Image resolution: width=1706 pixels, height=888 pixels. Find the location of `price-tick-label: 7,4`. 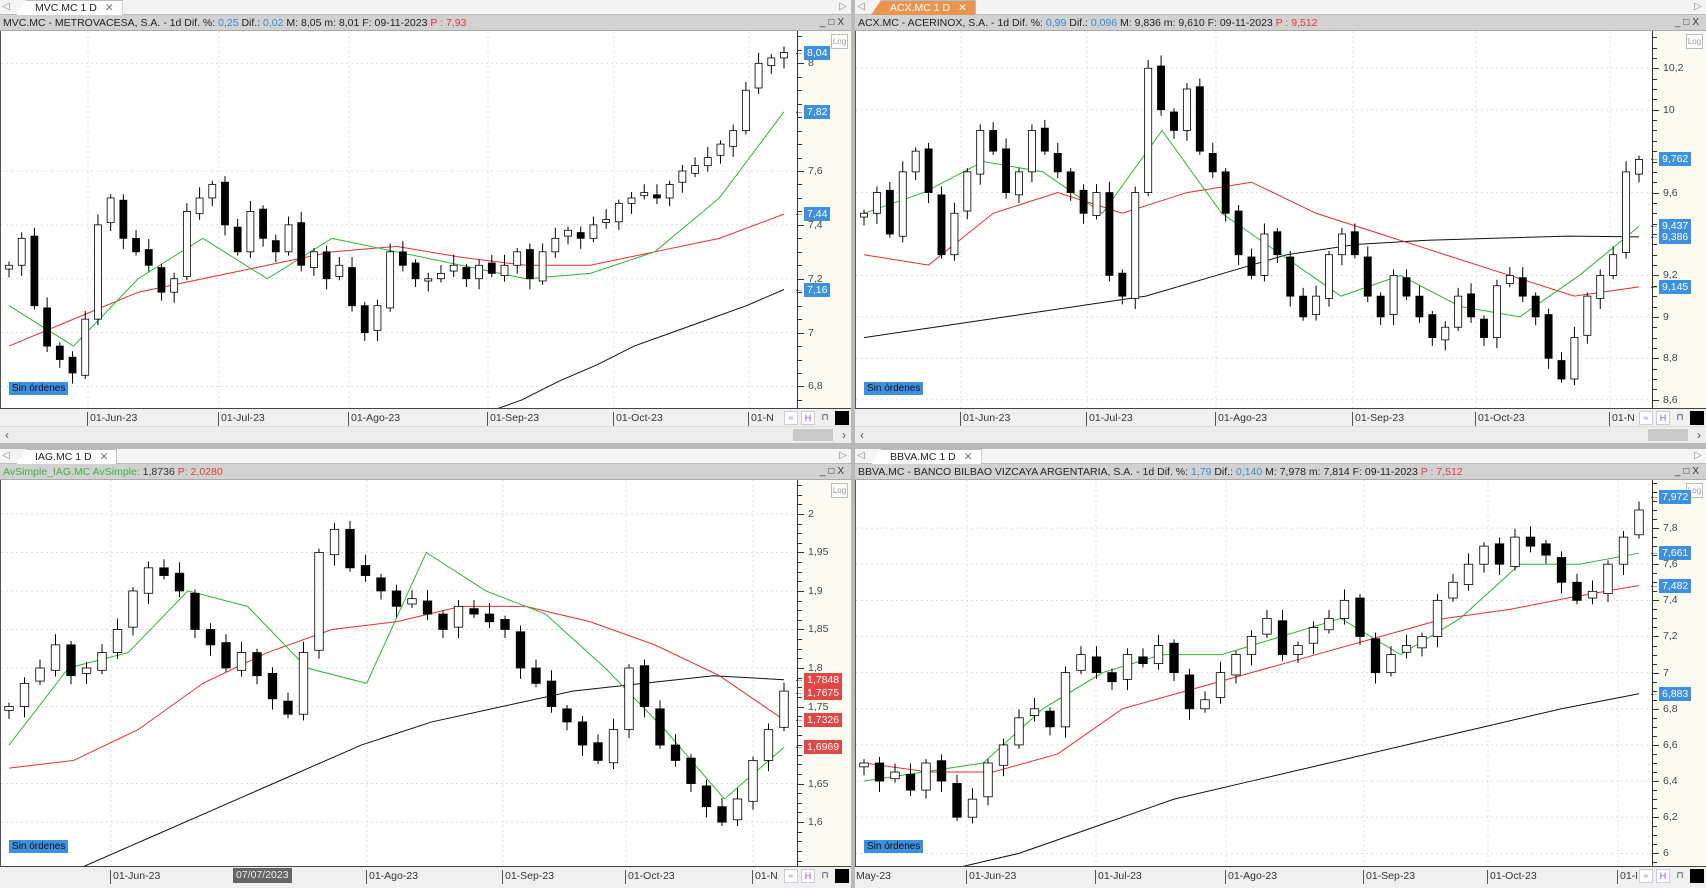

price-tick-label: 7,4 is located at coordinates (815, 224).